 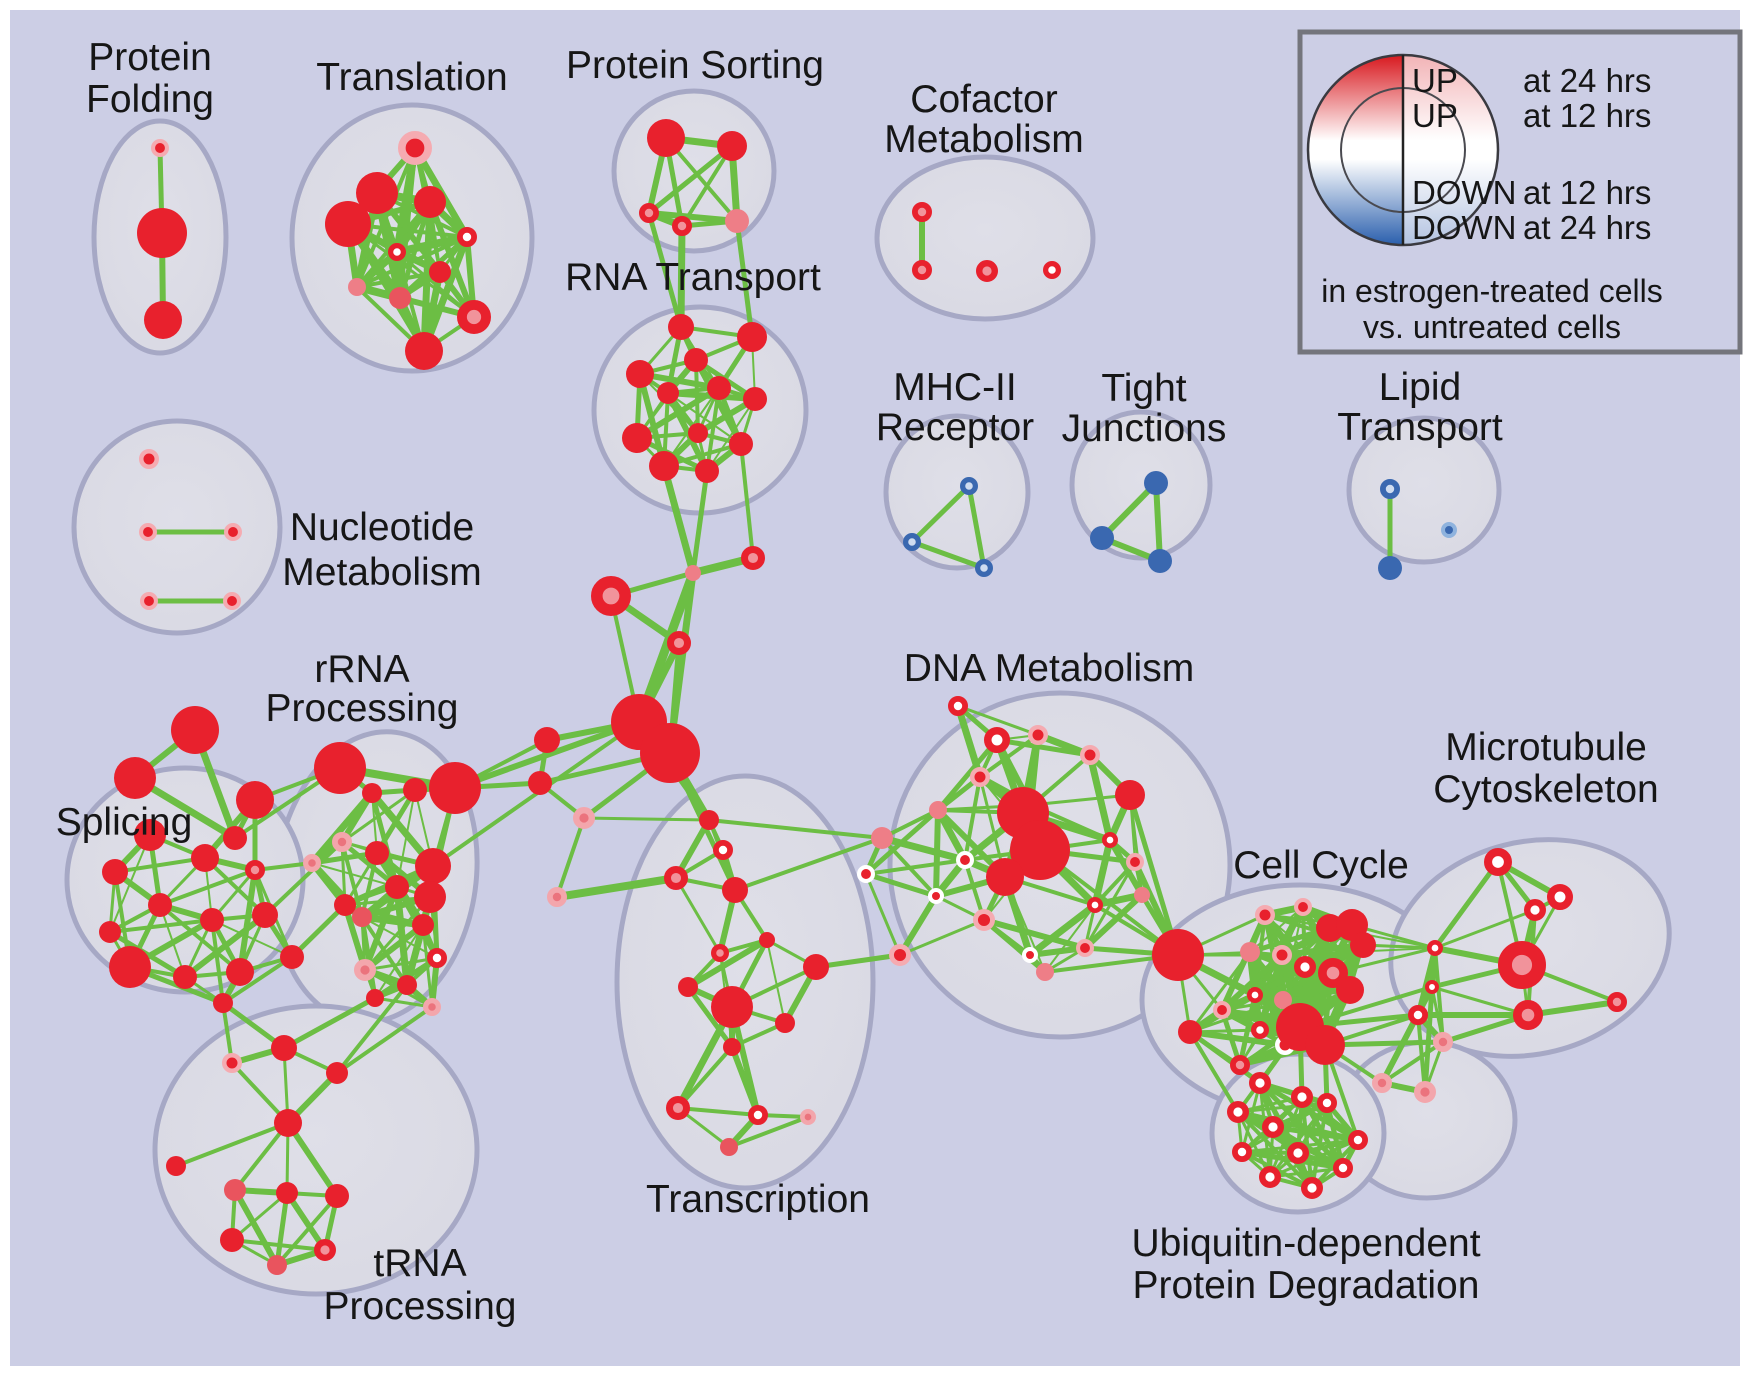 What do you see at coordinates (1301, 1096) in the screenshot?
I see `node-u1` at bounding box center [1301, 1096].